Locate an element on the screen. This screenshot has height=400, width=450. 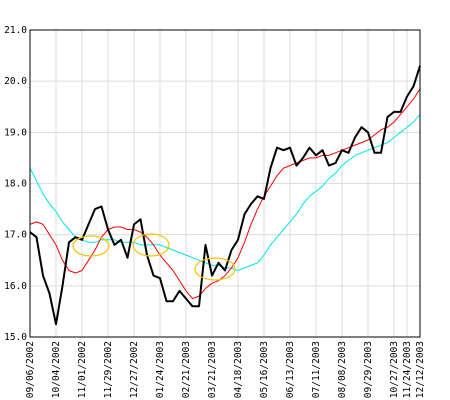
x-tick-label: 04/18/2003 is located at coordinates (238, 369).